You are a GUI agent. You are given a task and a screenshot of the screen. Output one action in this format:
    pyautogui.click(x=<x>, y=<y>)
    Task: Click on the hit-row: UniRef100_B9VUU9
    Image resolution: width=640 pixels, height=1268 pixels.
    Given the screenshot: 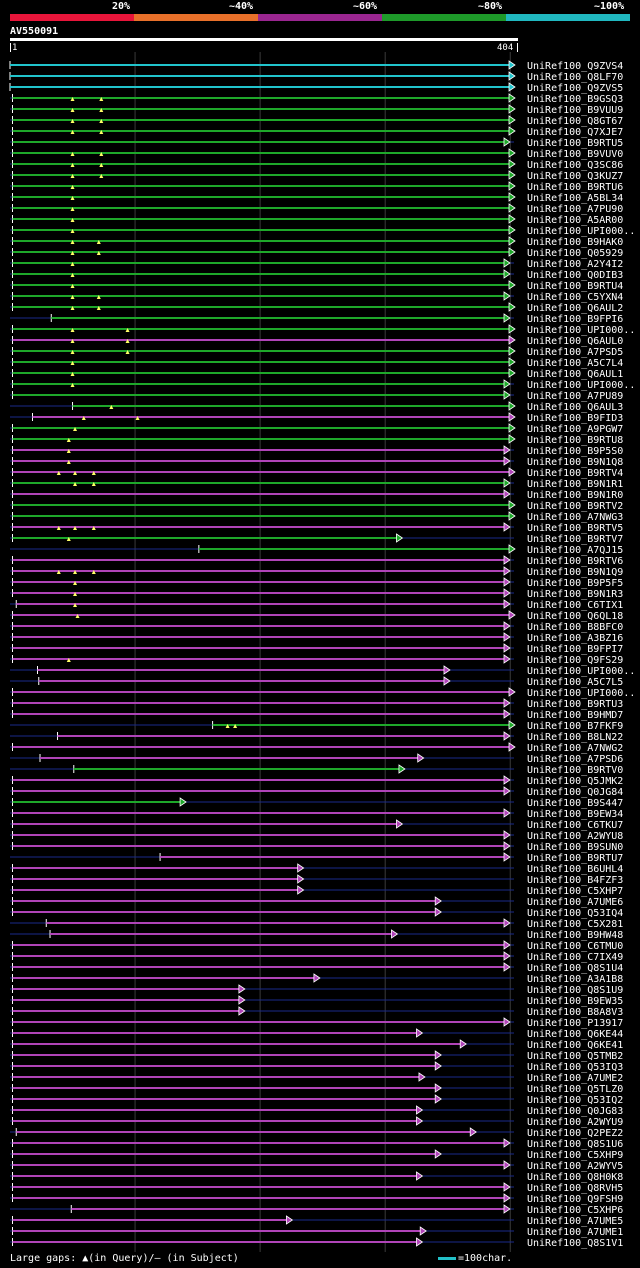 What is the action you would take?
    pyautogui.click(x=316, y=110)
    